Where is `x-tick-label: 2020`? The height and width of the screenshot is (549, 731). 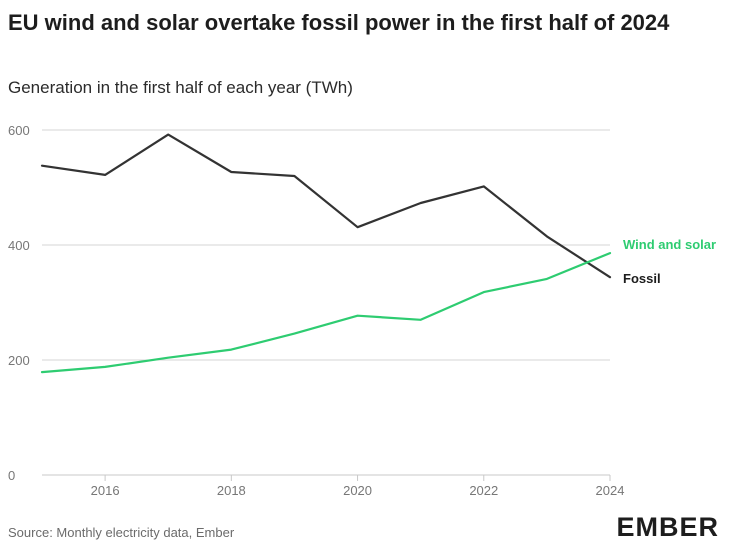 x-tick-label: 2020 is located at coordinates (357, 490).